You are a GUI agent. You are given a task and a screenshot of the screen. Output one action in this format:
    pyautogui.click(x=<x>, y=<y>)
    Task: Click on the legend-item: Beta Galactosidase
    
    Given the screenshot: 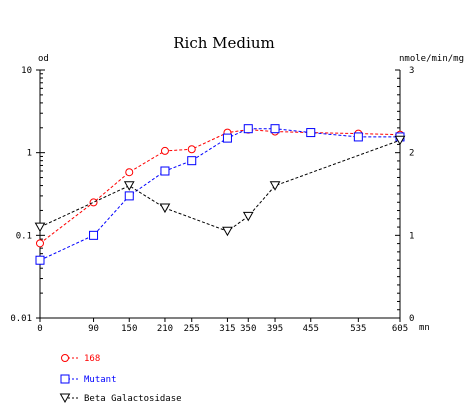 What is the action you would take?
    pyautogui.click(x=120, y=398)
    